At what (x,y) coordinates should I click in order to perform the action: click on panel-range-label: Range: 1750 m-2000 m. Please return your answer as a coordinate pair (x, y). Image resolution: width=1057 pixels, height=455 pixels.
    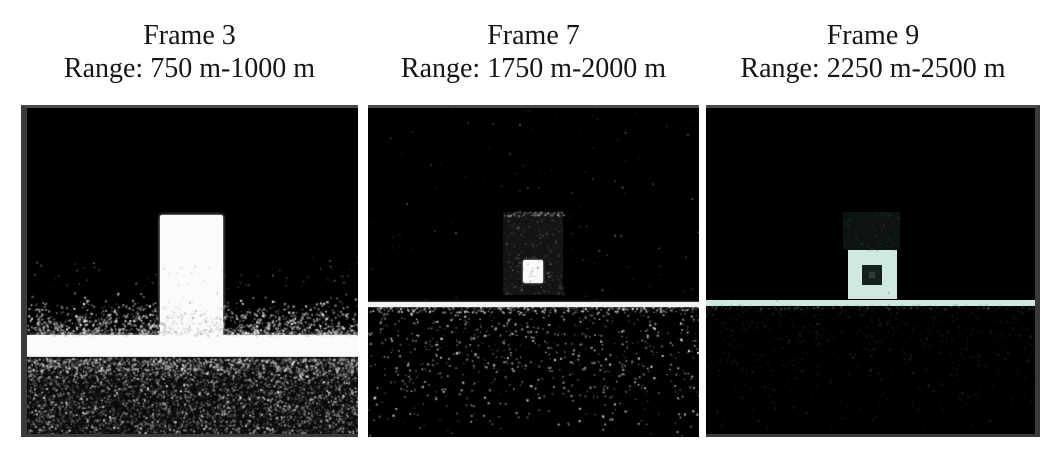
    Looking at the image, I should click on (533, 68).